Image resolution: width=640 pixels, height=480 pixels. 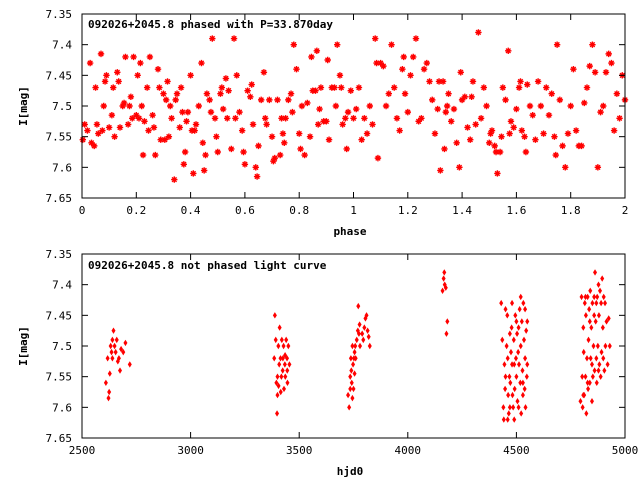 I want to click on phased-y-tick-label: 7.4, so click(x=62, y=45).